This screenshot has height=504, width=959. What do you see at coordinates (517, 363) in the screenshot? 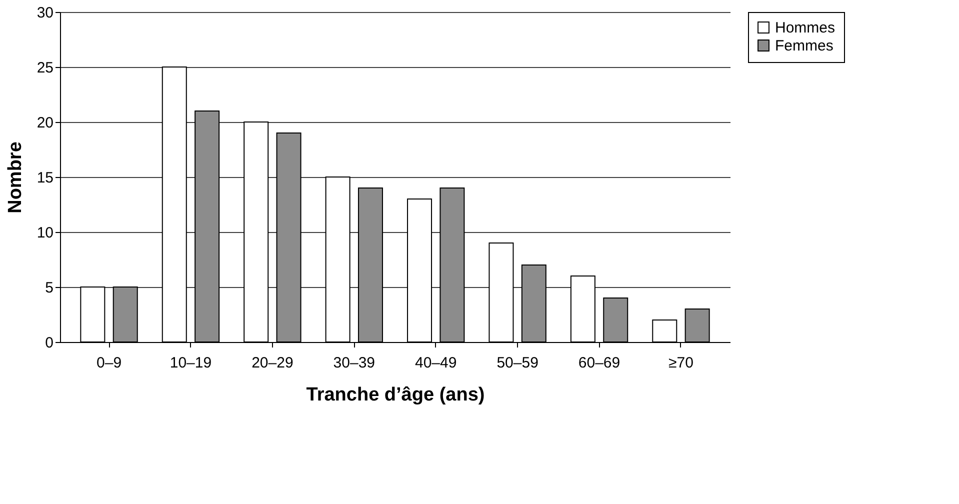
I see `x-tick-label: 50–59` at bounding box center [517, 363].